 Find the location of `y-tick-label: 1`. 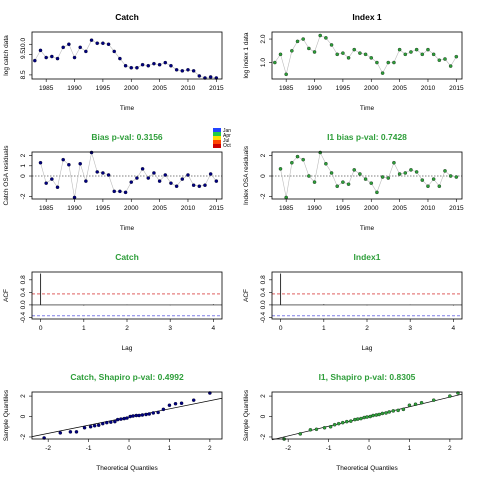

y-tick-label: 1 is located at coordinates (23, 166).